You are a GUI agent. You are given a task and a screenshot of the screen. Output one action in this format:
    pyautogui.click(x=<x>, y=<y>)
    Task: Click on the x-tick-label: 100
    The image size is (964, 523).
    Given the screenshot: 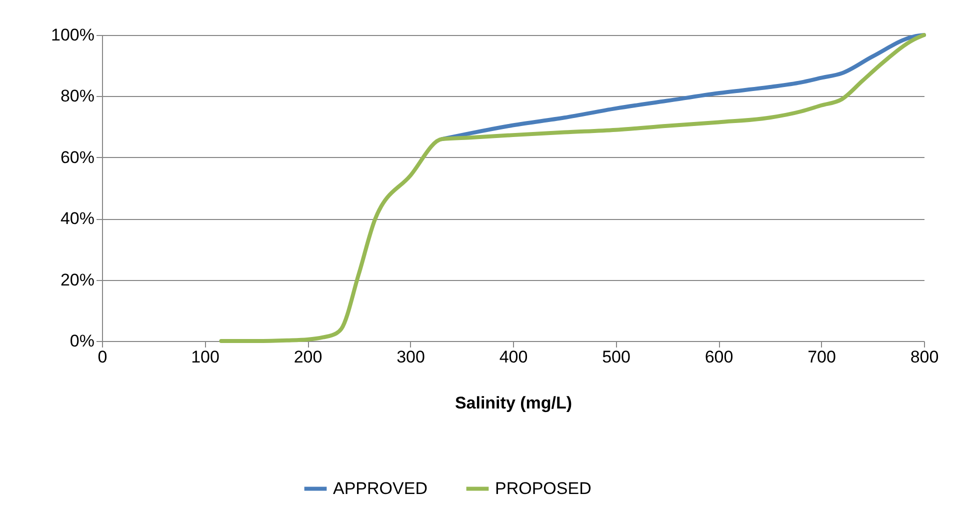 What is the action you would take?
    pyautogui.click(x=205, y=357)
    